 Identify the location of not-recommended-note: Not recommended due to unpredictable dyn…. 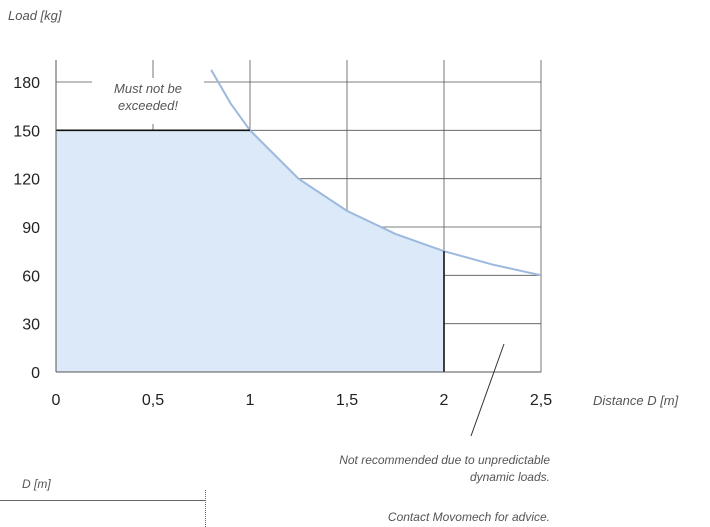
(390, 469).